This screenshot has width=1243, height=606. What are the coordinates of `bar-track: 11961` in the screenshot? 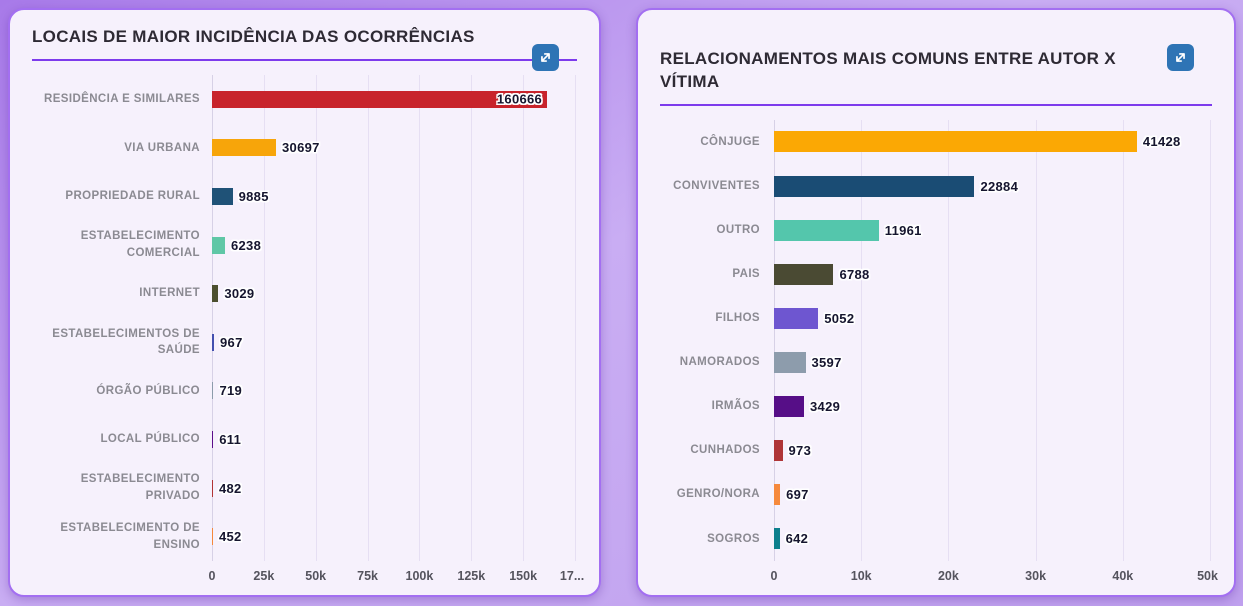 It's located at (993, 230).